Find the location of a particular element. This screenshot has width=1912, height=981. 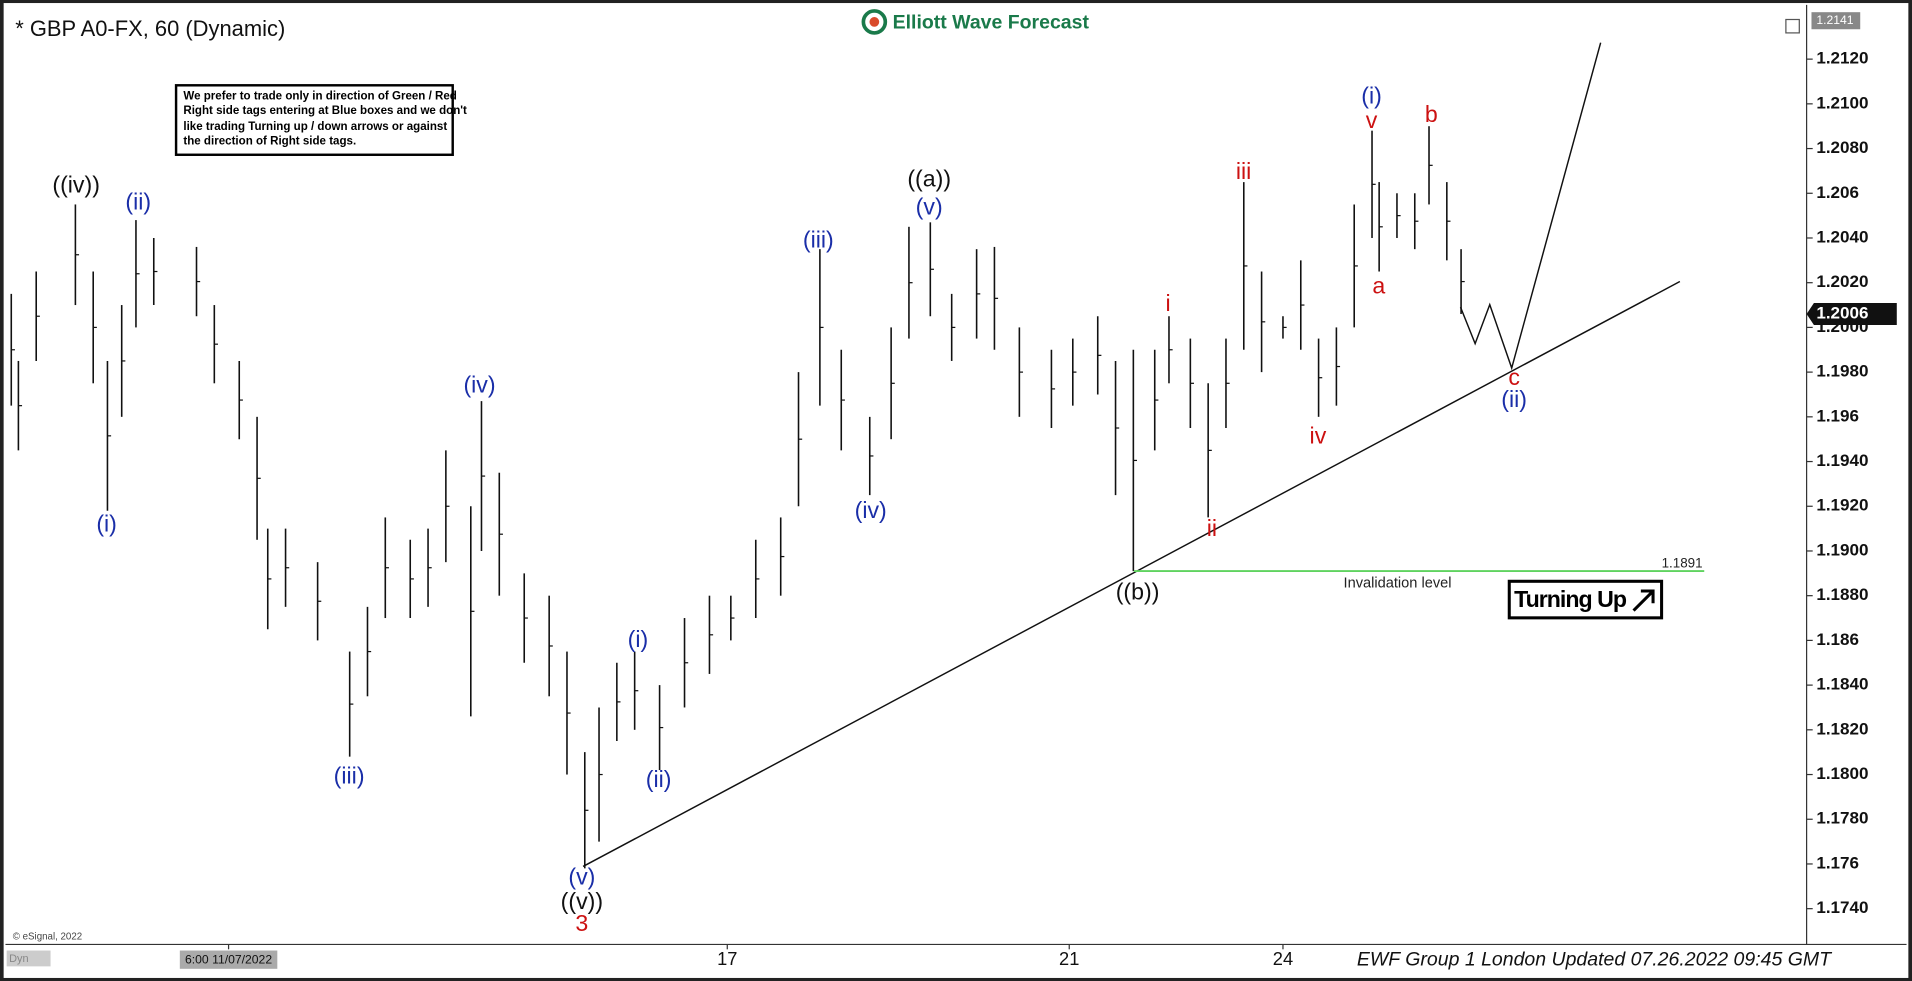

projection-path is located at coordinates (1530, 206).